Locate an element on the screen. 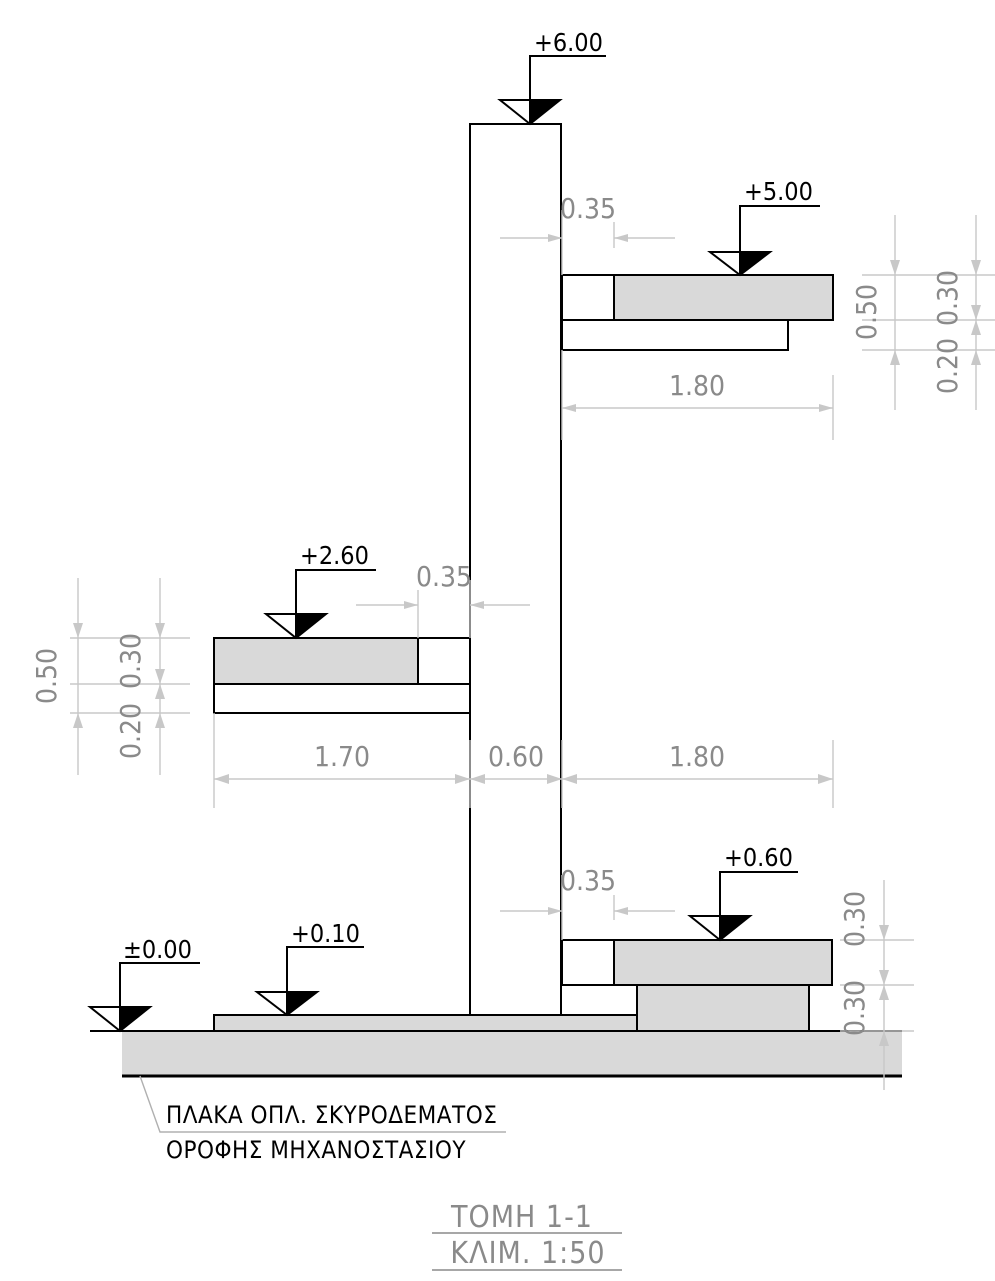 The image size is (995, 1281). level-marker-middle-fill is located at coordinates (311, 626).